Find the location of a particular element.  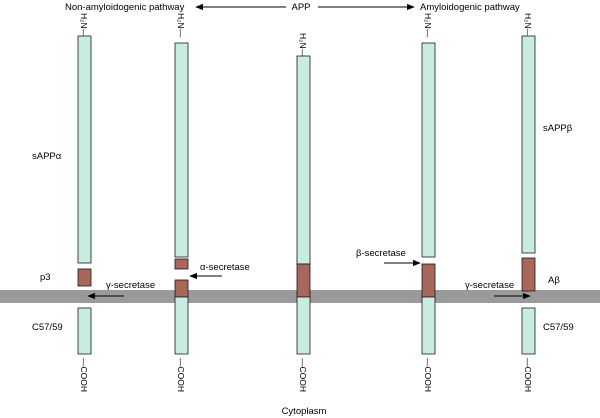

cytoplasm-label: Cytoplasm is located at coordinates (304, 411).